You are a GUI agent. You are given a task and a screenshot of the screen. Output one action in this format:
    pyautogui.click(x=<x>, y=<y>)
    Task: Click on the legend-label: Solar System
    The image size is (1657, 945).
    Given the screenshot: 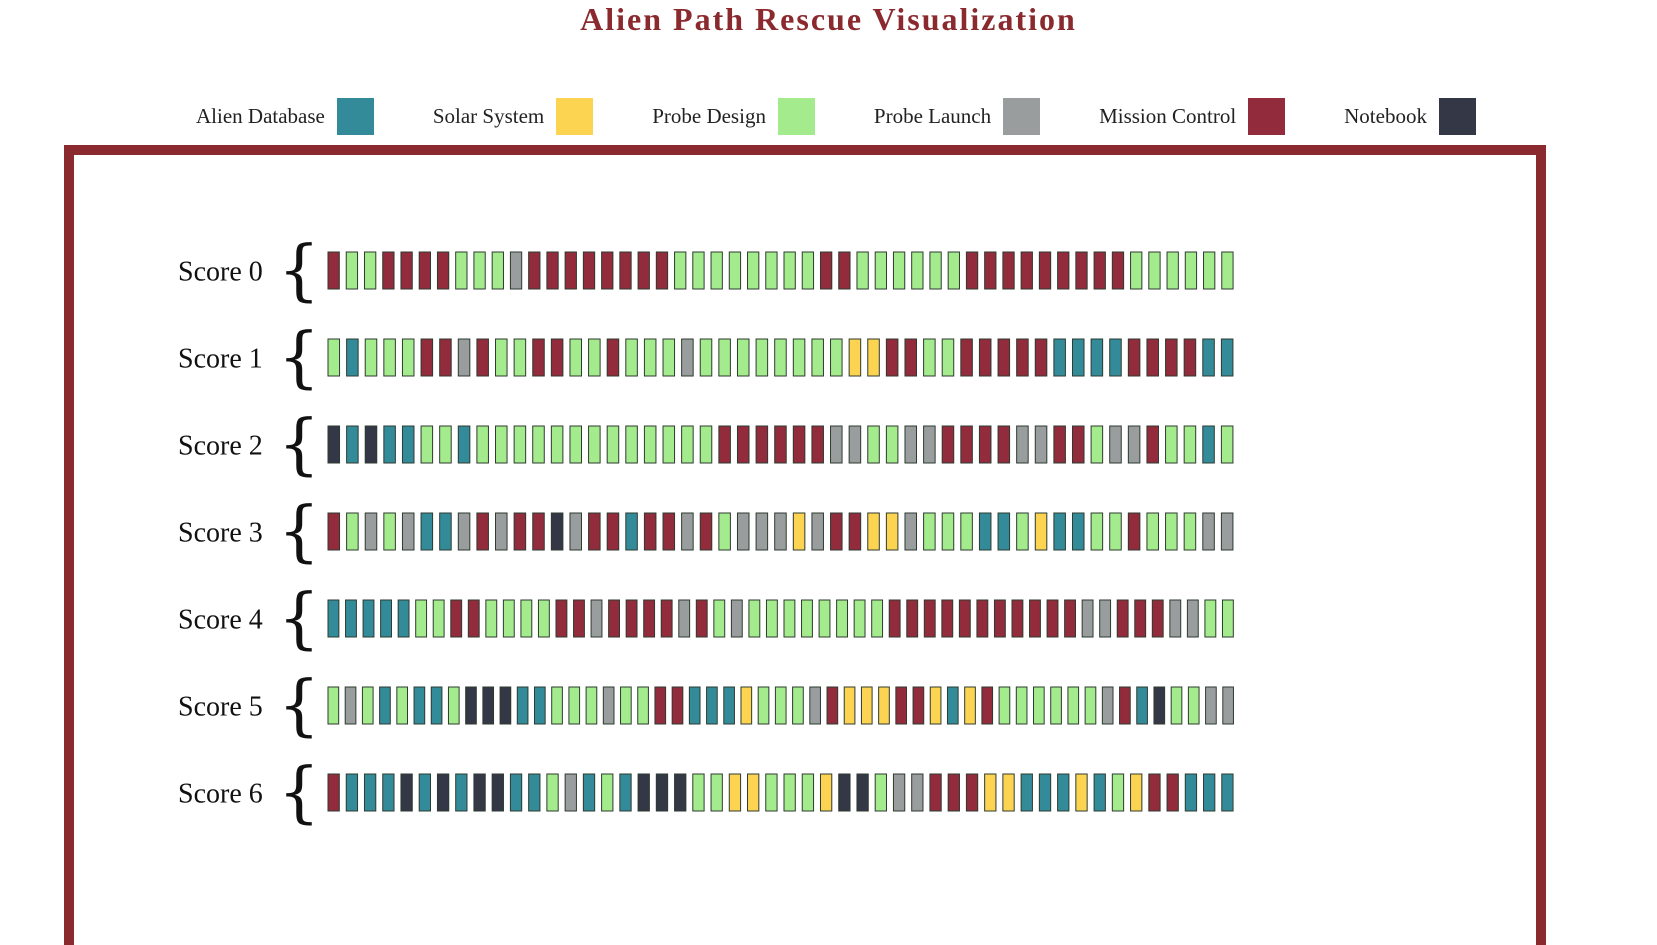 What is the action you would take?
    pyautogui.click(x=488, y=115)
    